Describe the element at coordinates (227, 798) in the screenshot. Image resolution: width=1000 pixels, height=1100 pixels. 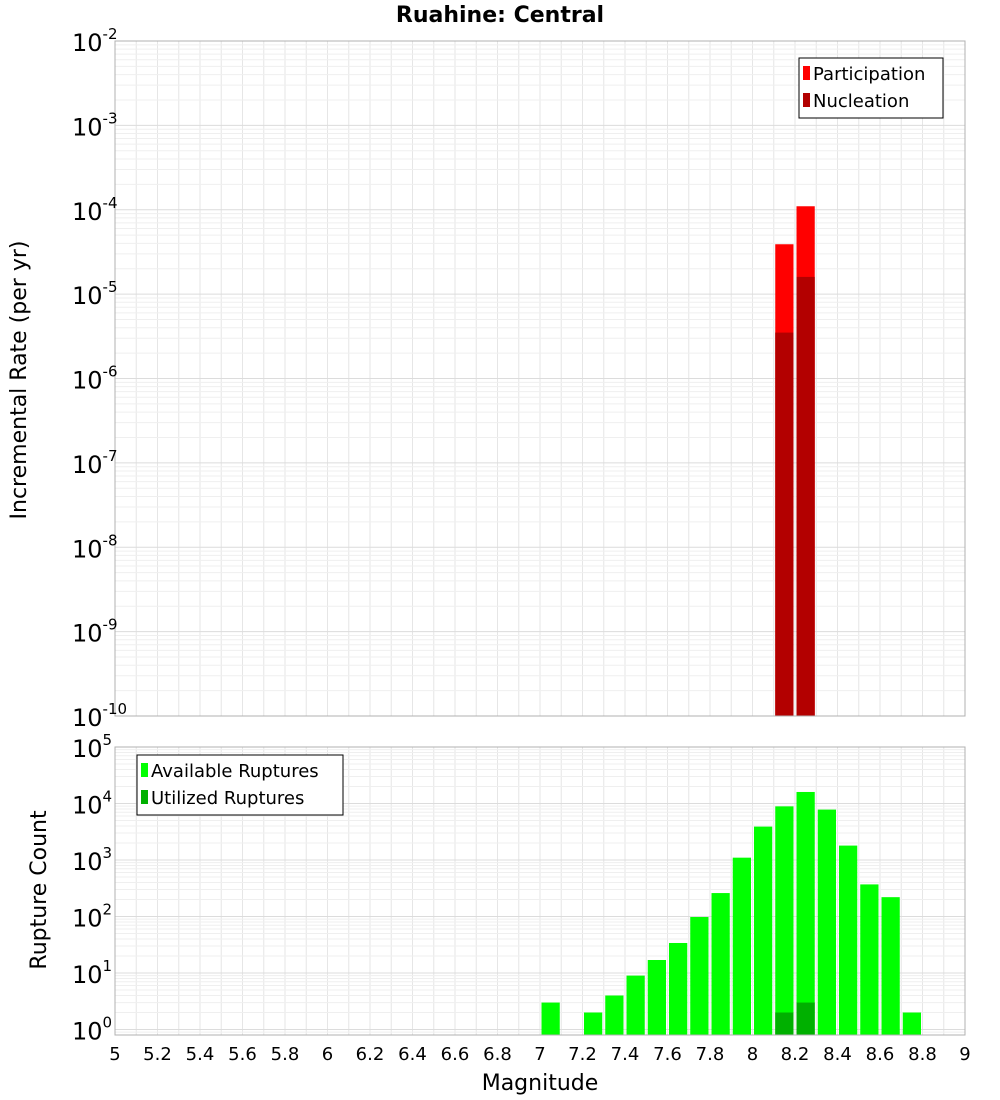
I see `legend-entry-label: Utilized Ruptures` at that location.